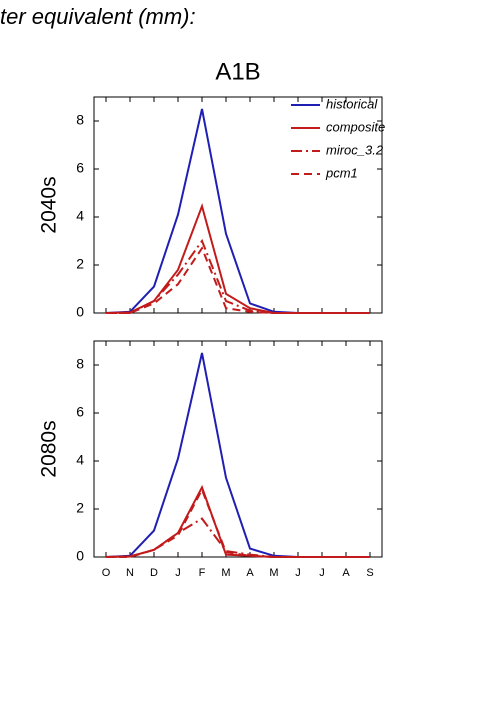 The height and width of the screenshot is (709, 501). Describe the element at coordinates (355, 149) in the screenshot. I see `legend-label: miroc_3.2` at that location.